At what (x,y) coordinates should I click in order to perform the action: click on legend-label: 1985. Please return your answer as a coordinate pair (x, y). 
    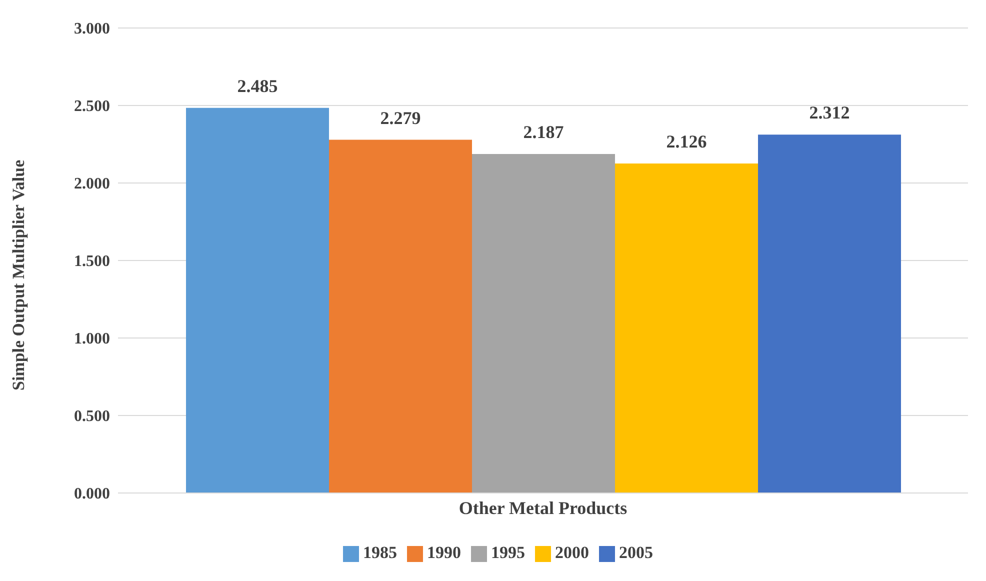
    Looking at the image, I should click on (380, 552).